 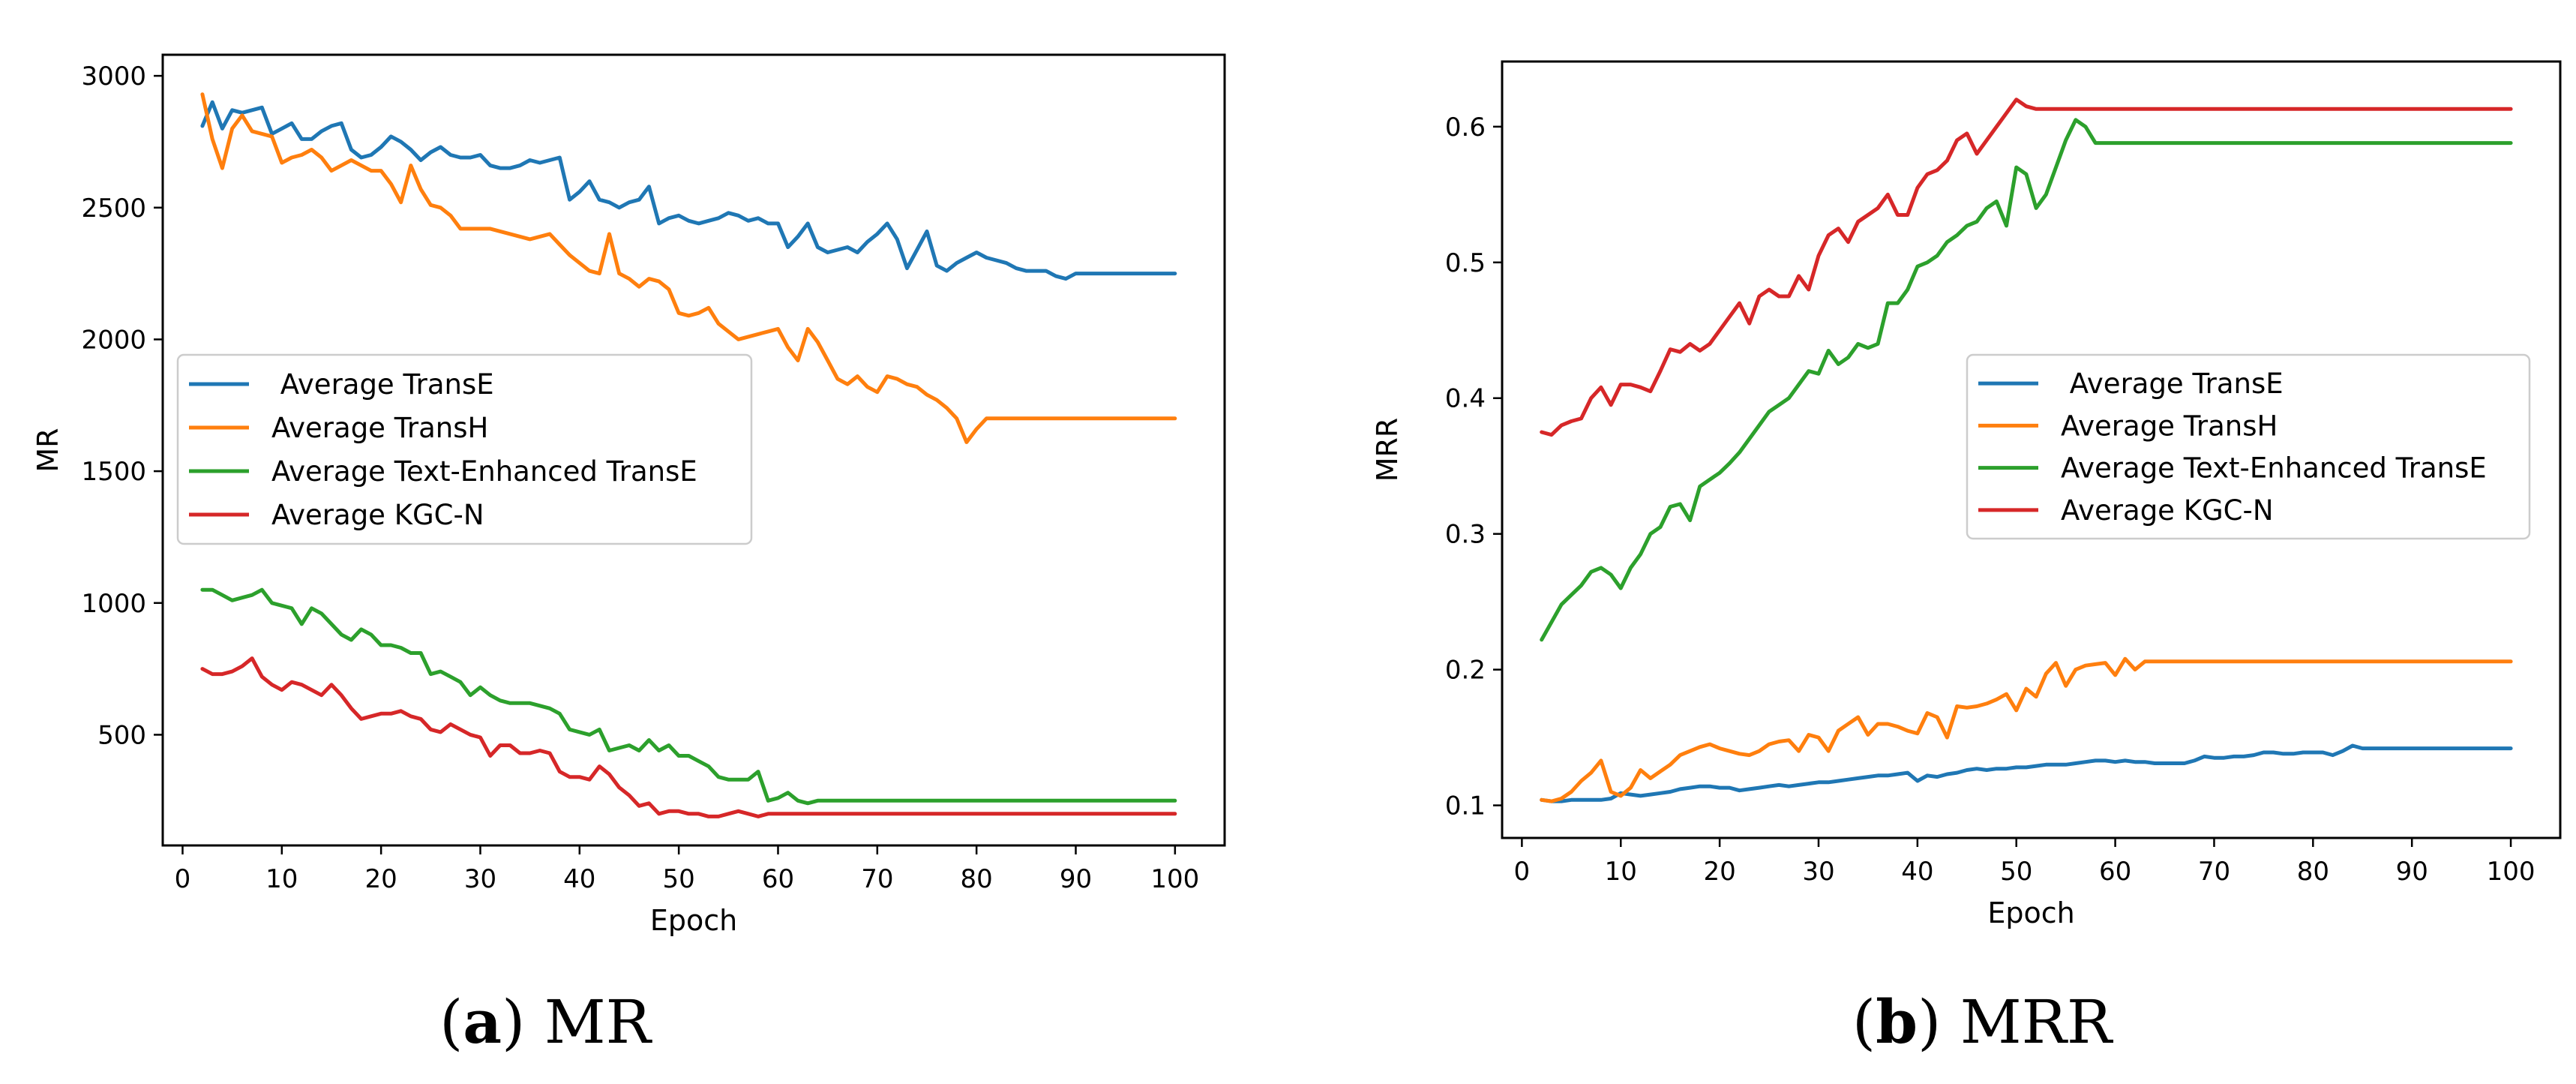 I want to click on caption-a: (a) MR, so click(x=546, y=1021).